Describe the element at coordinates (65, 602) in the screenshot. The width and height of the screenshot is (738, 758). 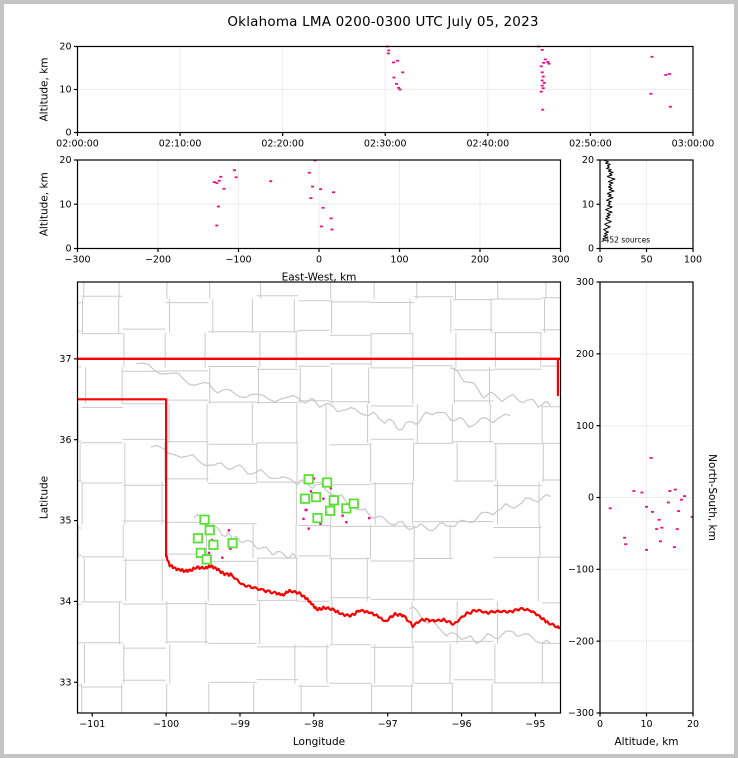
I see `y-tick-label: 34` at that location.